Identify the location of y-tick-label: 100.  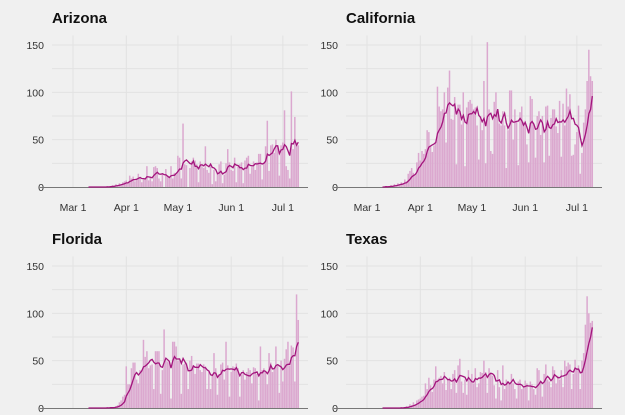
(35, 314).